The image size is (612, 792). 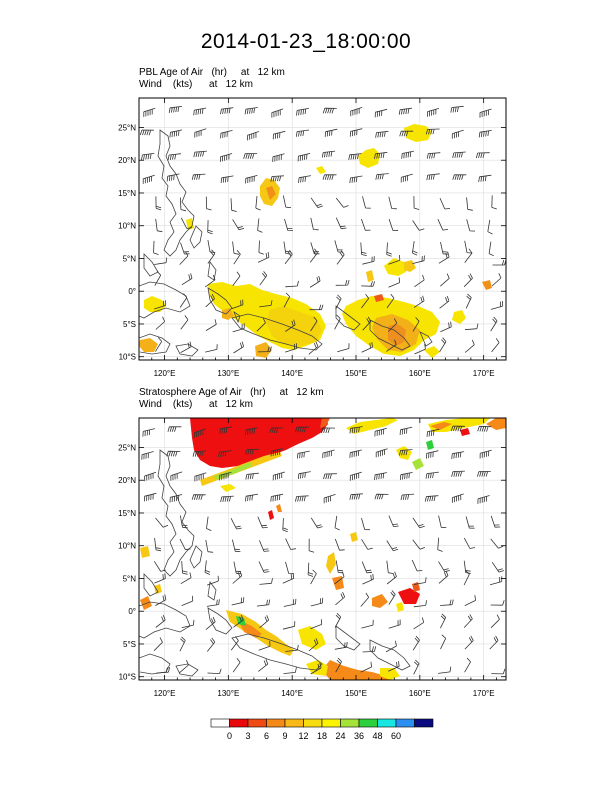 I want to click on lon-label: 150°E, so click(x=356, y=373).